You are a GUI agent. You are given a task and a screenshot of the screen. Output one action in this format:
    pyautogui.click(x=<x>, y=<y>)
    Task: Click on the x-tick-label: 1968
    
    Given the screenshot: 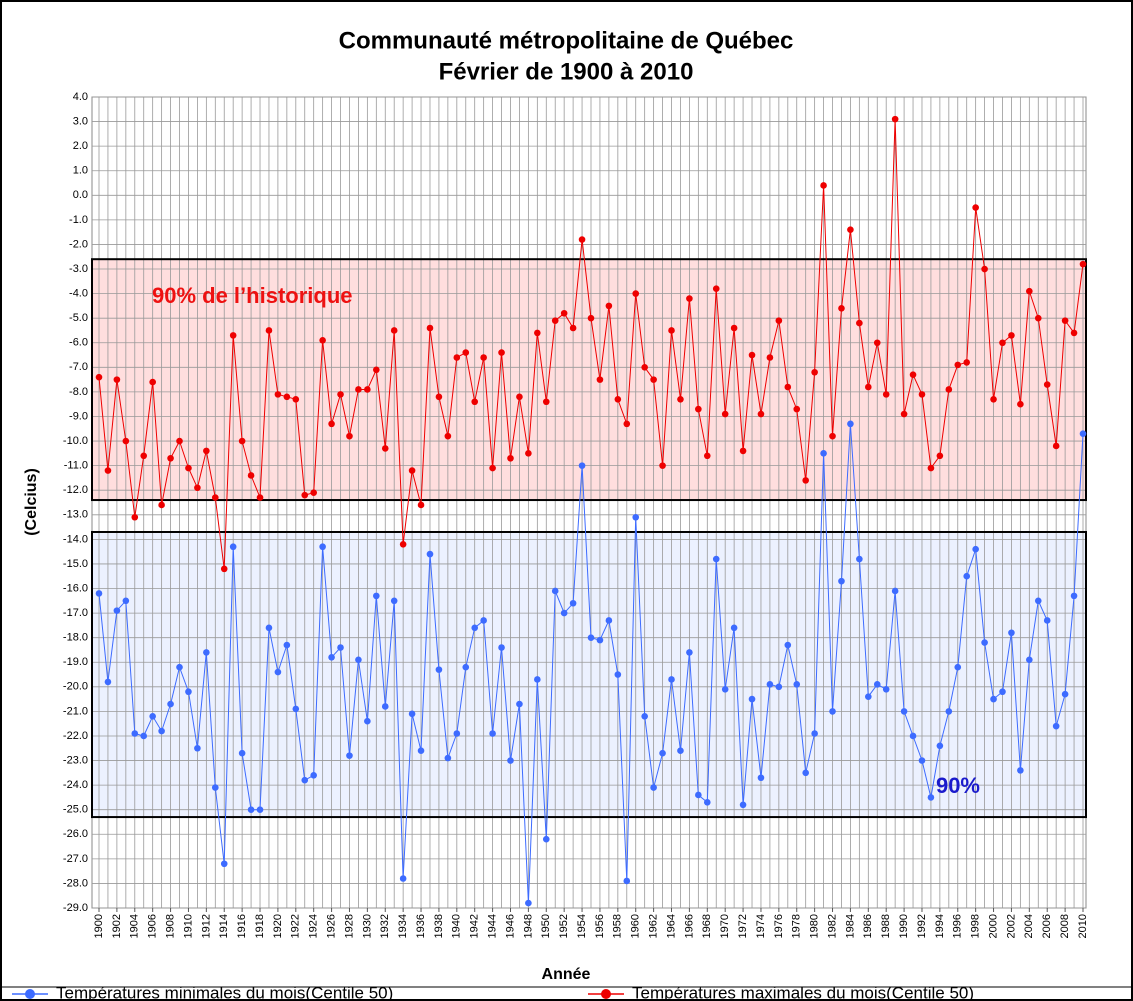 What is the action you would take?
    pyautogui.click(x=707, y=926)
    